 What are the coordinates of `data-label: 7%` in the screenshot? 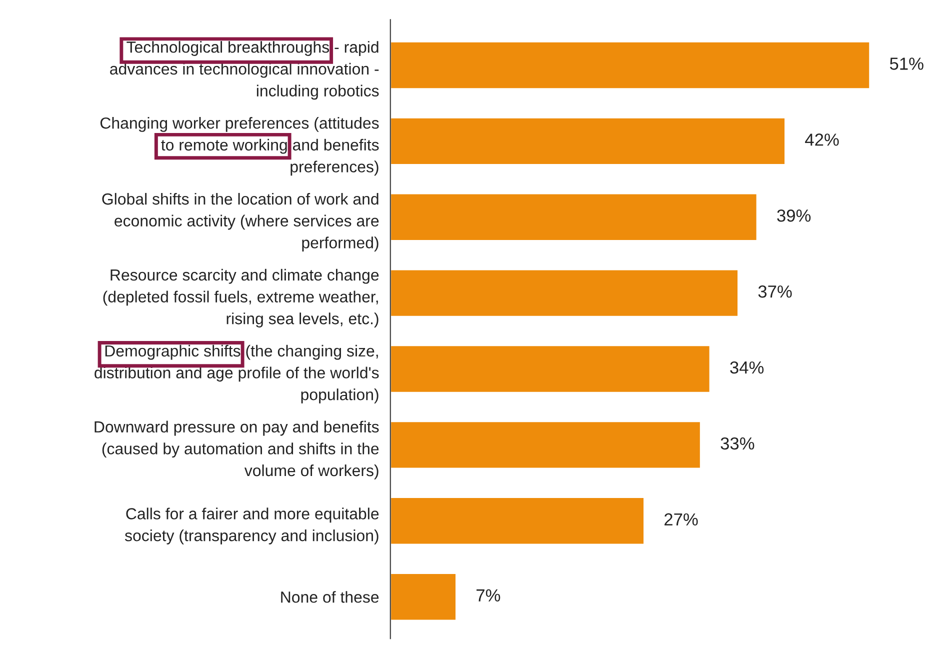 It's located at (488, 595).